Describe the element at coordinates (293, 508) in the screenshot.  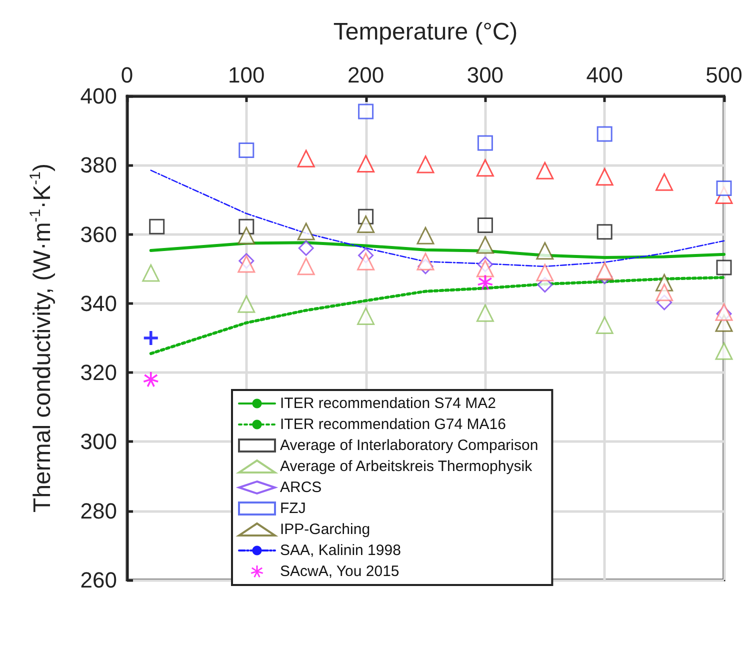
I see `legend-label: FZJ` at that location.